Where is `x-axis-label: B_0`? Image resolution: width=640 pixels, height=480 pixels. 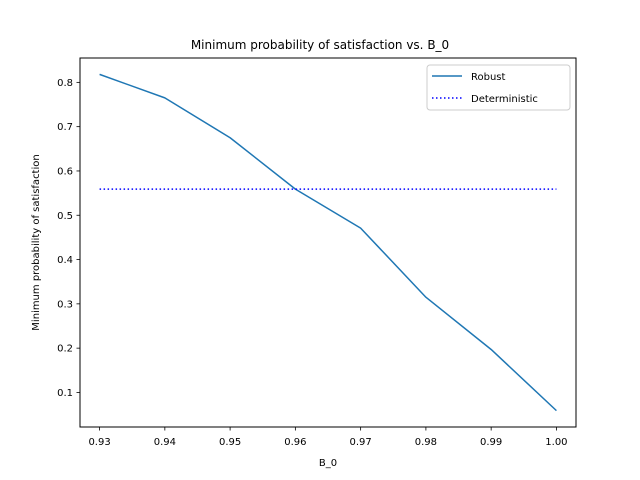 x-axis-label: B_0 is located at coordinates (328, 463).